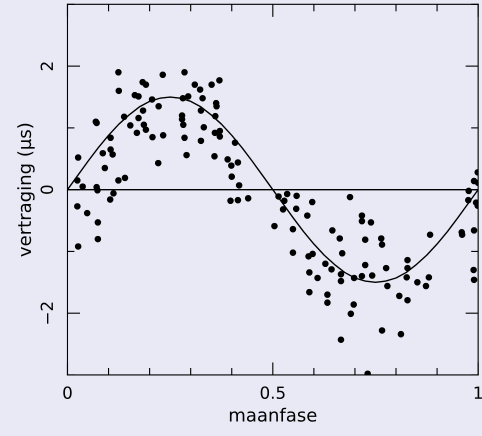  What do you see at coordinates (478, 392) in the screenshot?
I see `x-tick-label: 1` at bounding box center [478, 392].